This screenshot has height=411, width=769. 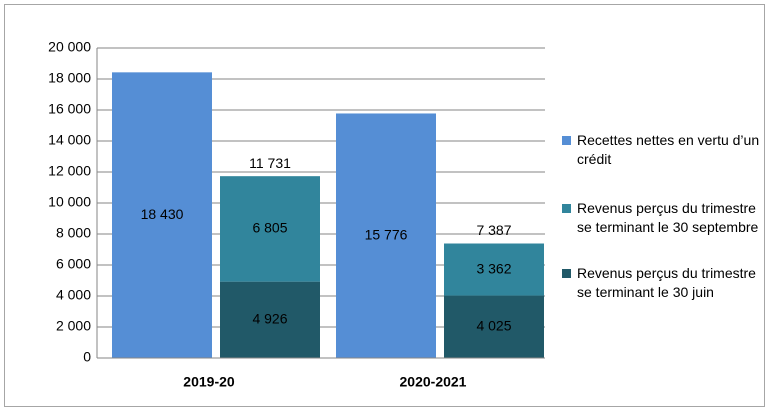 I want to click on y-tick-label: 16 000, so click(x=69, y=109).